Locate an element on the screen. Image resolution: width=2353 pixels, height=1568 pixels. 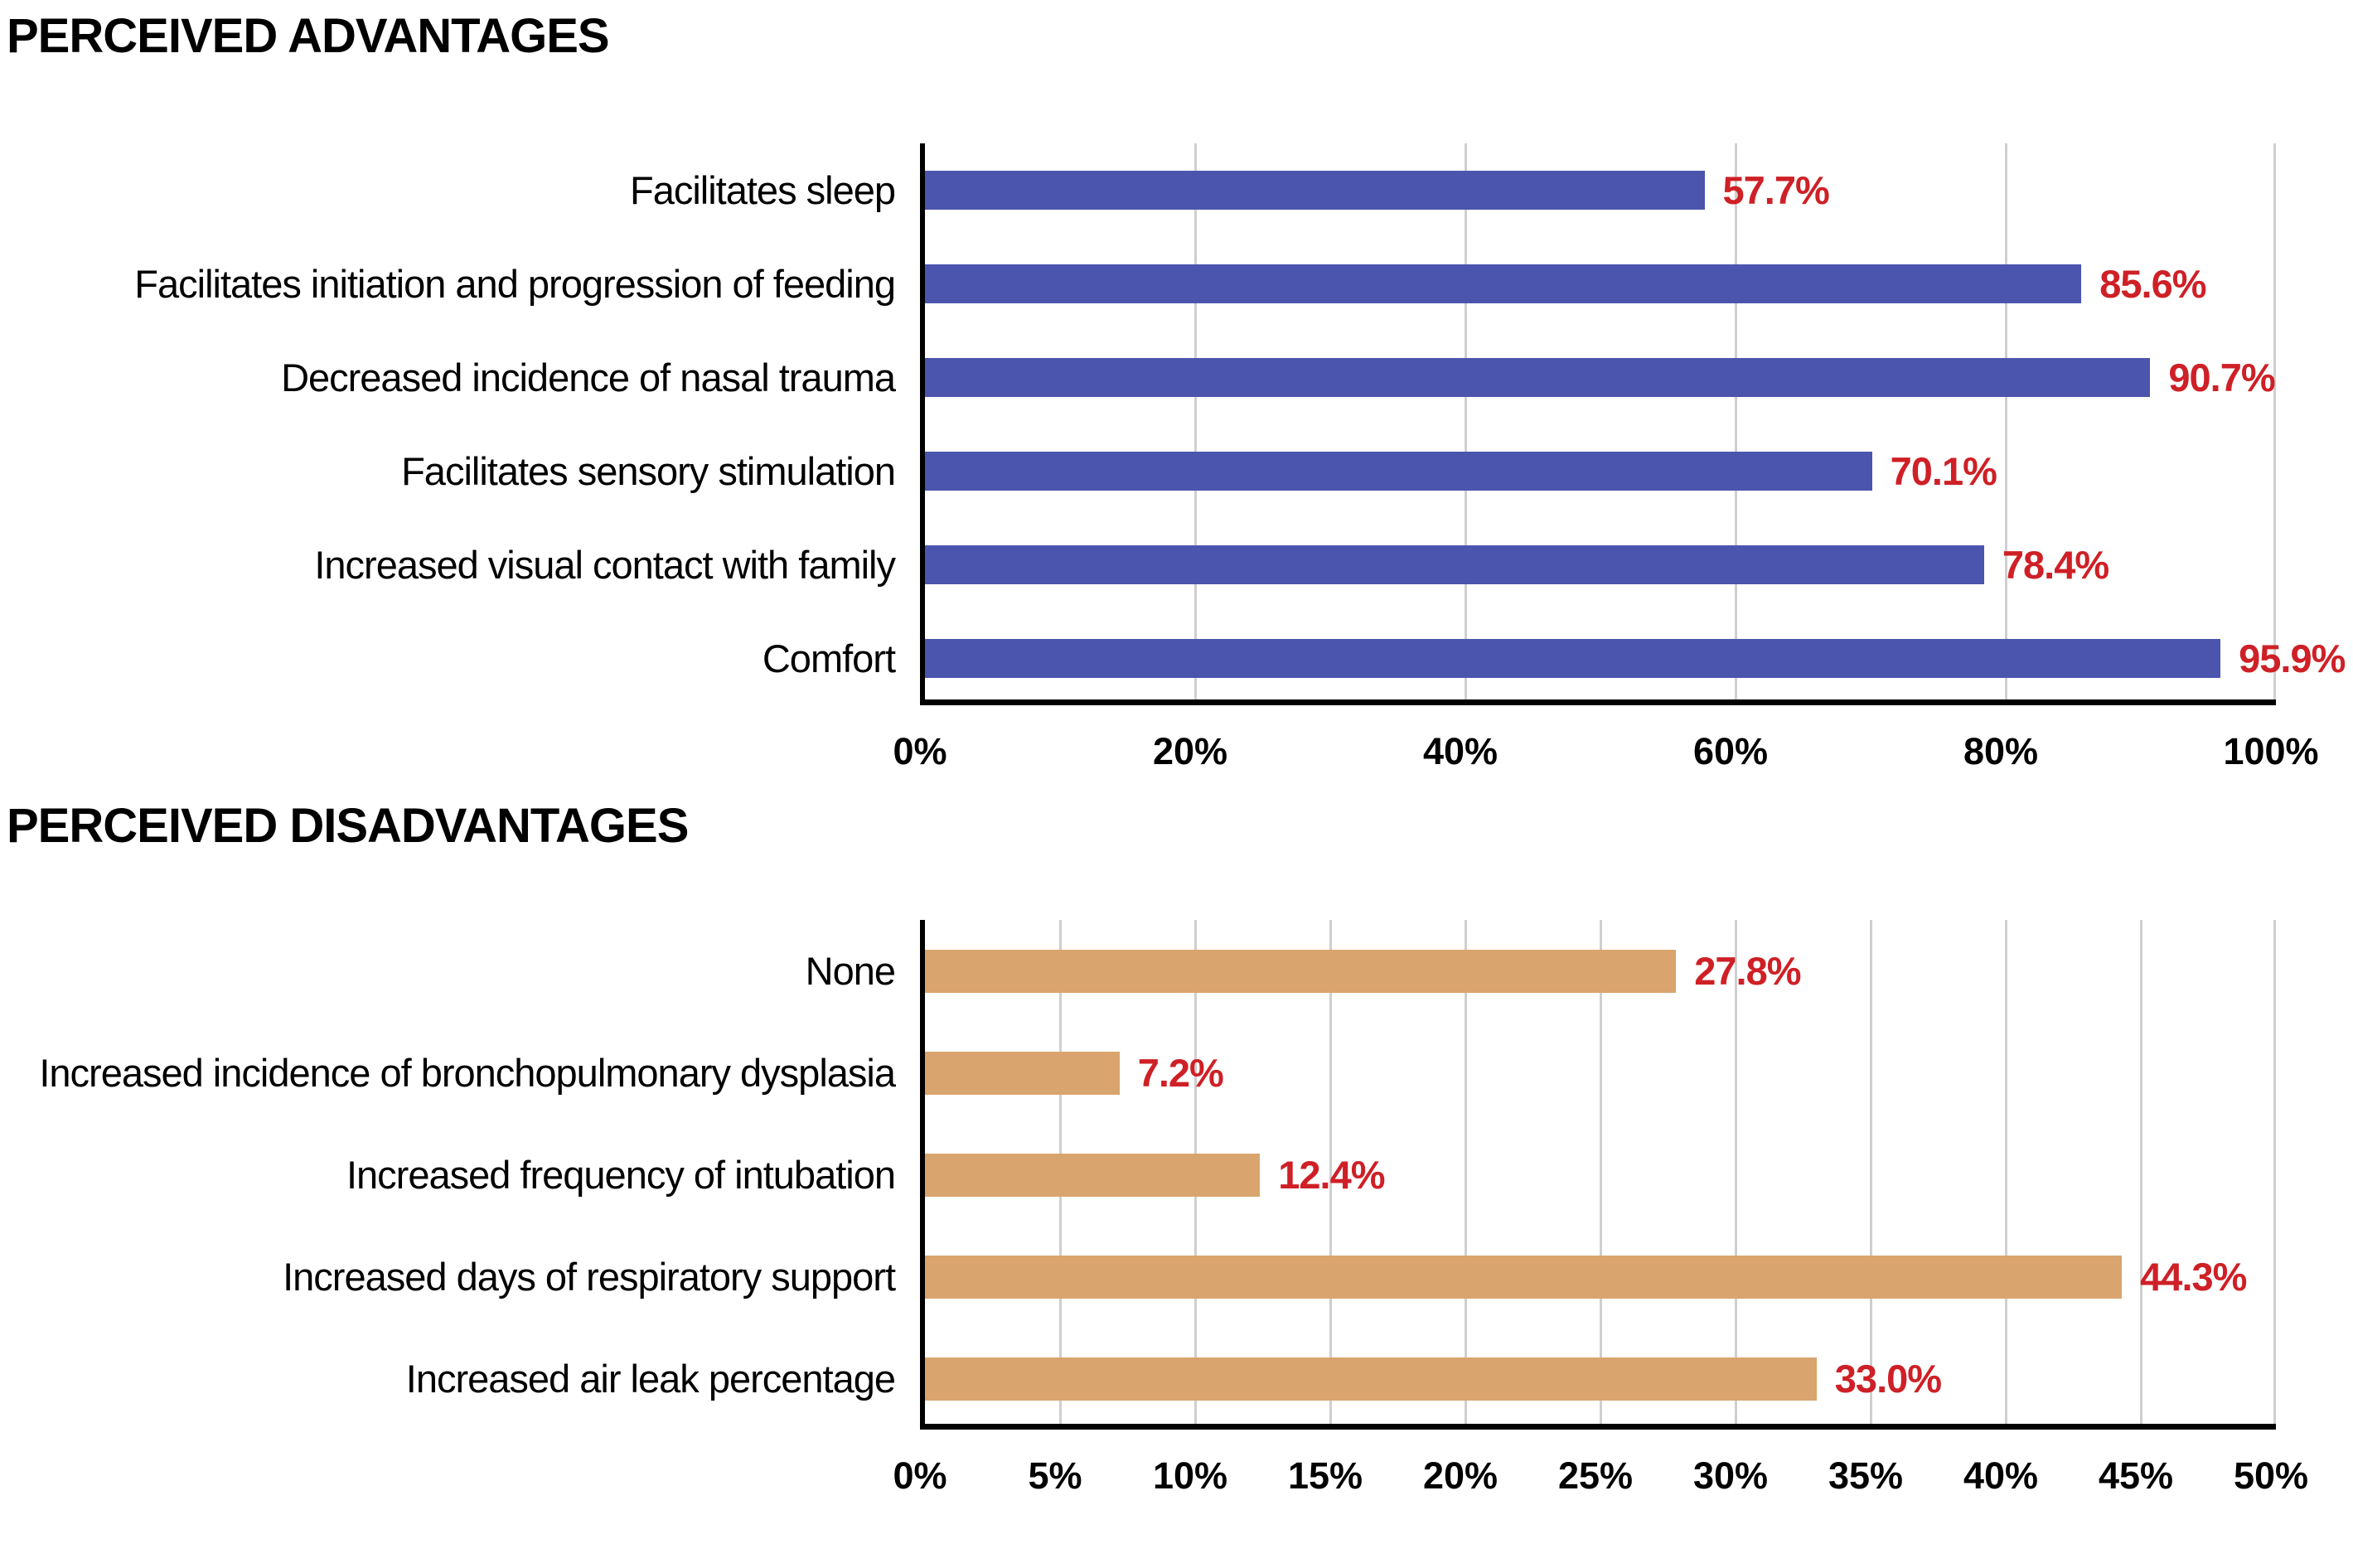
category-label: Increased air leak percentage is located at coordinates (458, 1378).